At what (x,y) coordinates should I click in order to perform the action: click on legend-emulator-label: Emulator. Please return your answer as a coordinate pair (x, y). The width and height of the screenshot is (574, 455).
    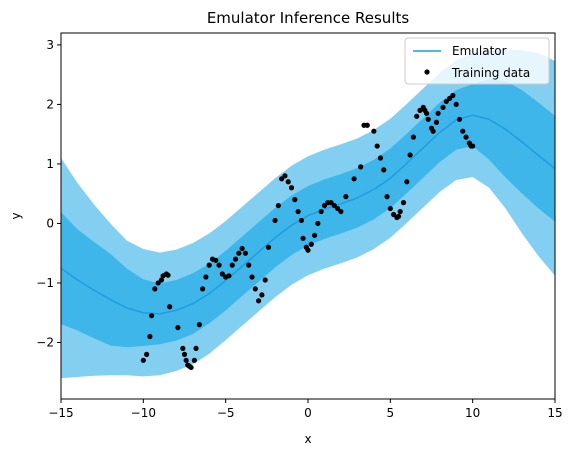
    Looking at the image, I should click on (479, 51).